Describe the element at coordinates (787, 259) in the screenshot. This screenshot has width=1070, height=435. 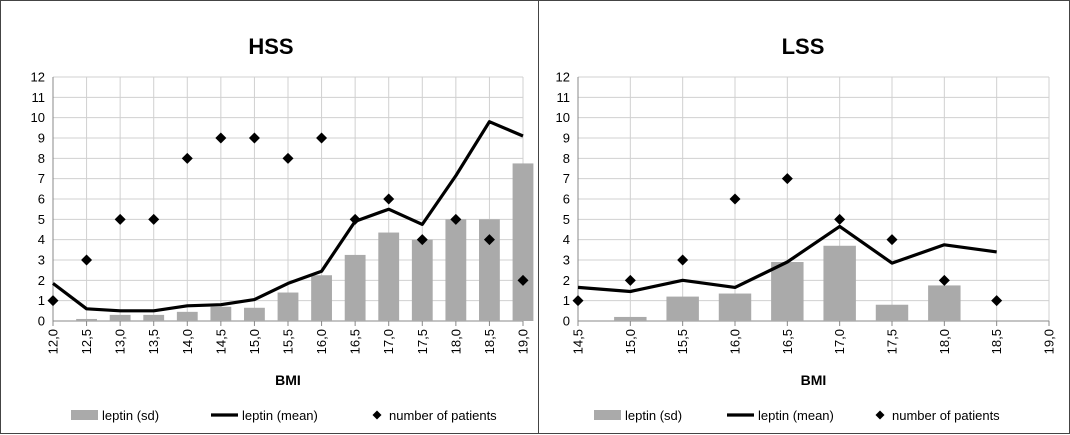
I see `series-line-leptin-mean` at that location.